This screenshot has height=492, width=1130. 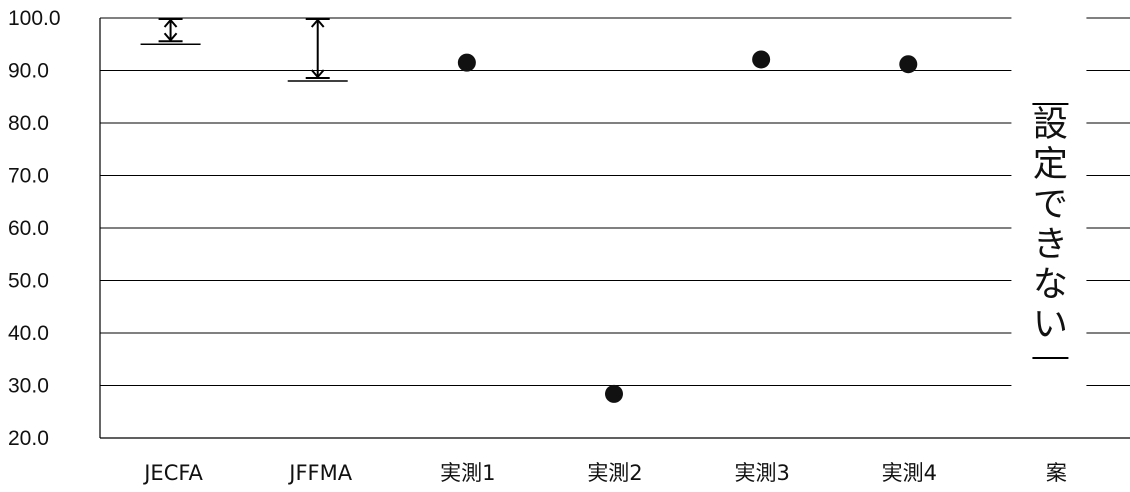 What do you see at coordinates (28, 123) in the screenshot?
I see `y-tick-label: 80.0` at bounding box center [28, 123].